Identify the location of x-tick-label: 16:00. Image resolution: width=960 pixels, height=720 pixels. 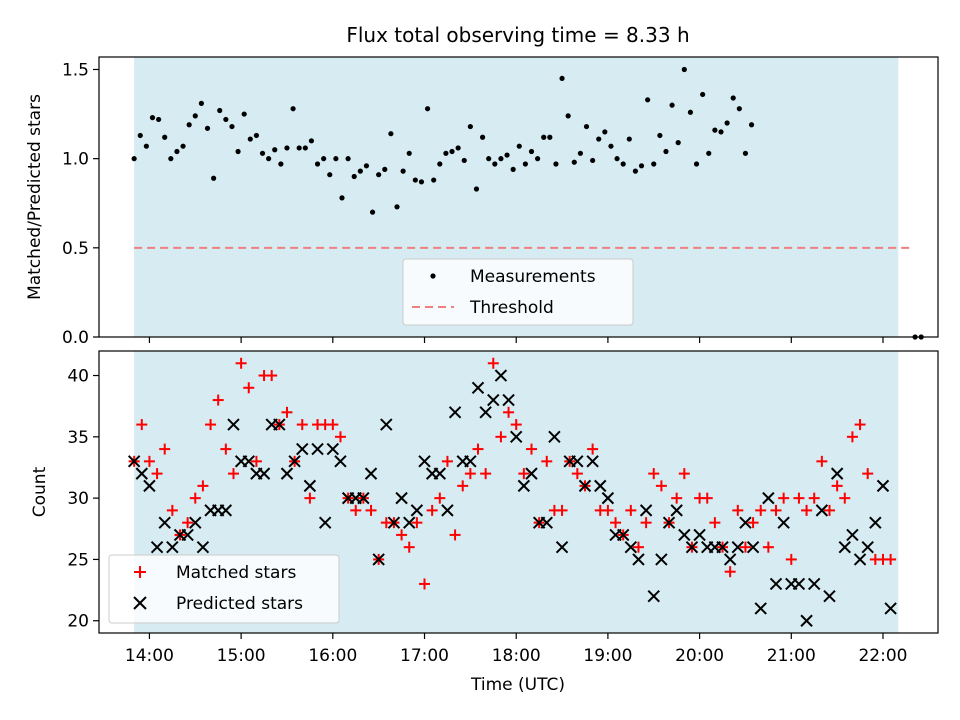
(332, 656).